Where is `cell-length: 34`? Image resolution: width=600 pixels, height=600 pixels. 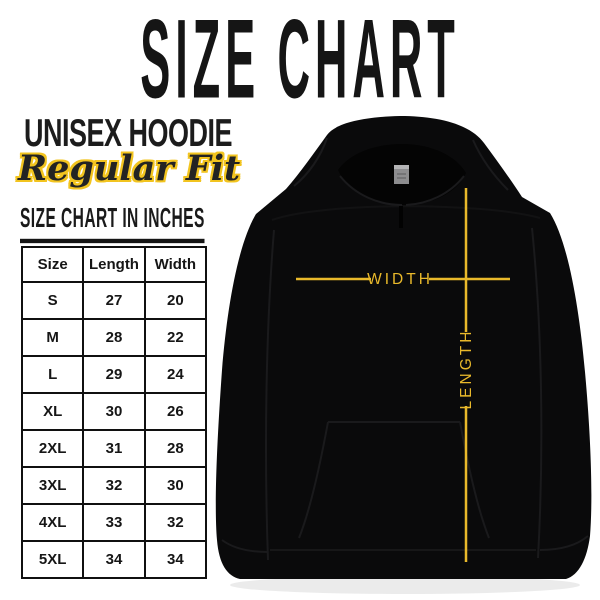 cell-length: 34 is located at coordinates (114, 559).